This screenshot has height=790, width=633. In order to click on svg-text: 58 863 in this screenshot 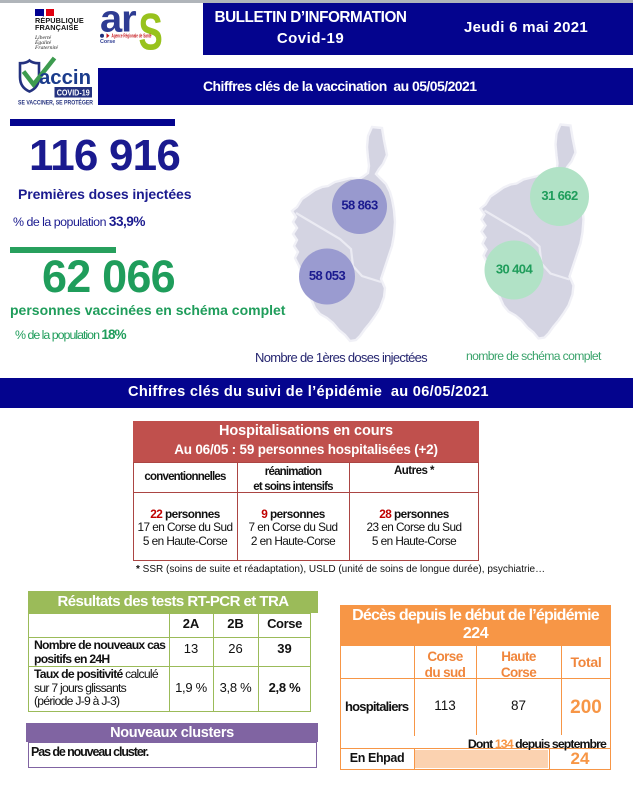, I will do `click(359, 205)`.